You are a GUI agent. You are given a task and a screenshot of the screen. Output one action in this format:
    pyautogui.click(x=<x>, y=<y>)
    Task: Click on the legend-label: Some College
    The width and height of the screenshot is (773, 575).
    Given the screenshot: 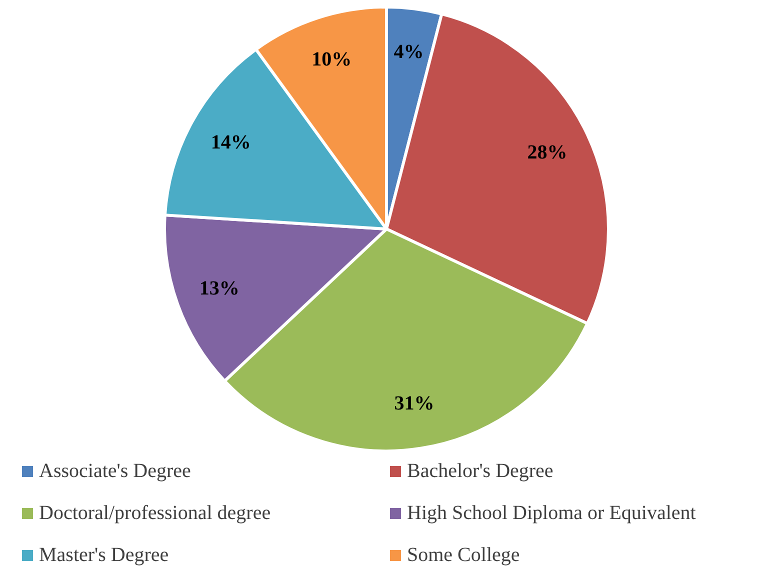 What is the action you would take?
    pyautogui.click(x=463, y=555)
    